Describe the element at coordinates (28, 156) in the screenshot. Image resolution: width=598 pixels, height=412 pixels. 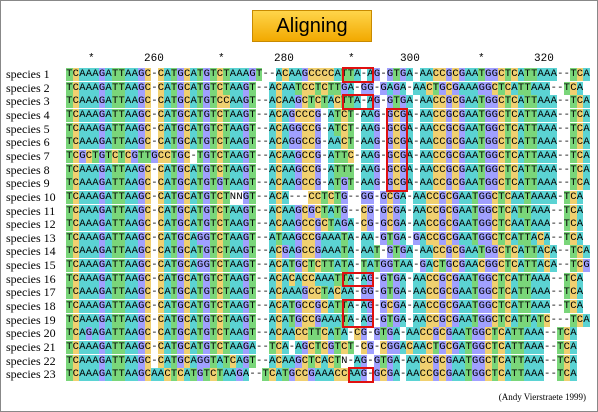
I see `species-label: species 7` at that location.